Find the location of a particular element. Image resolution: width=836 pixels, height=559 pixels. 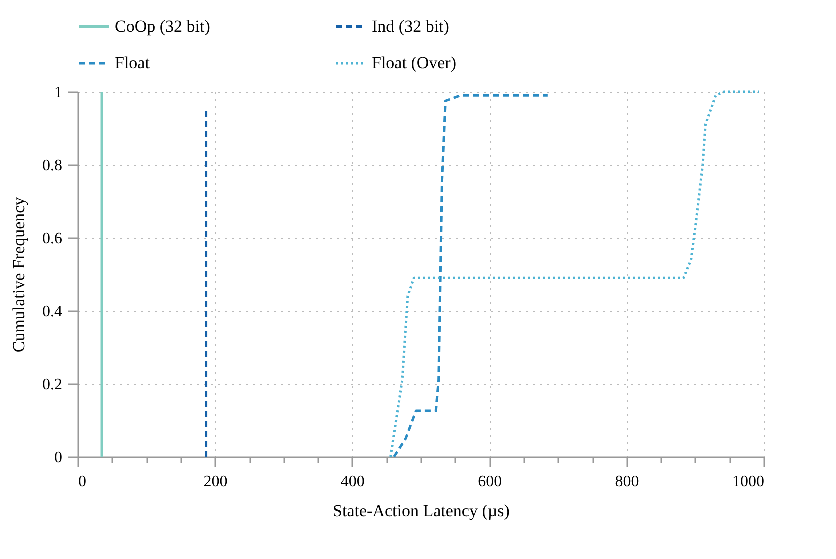

x-tick-label: 400 is located at coordinates (352, 482).